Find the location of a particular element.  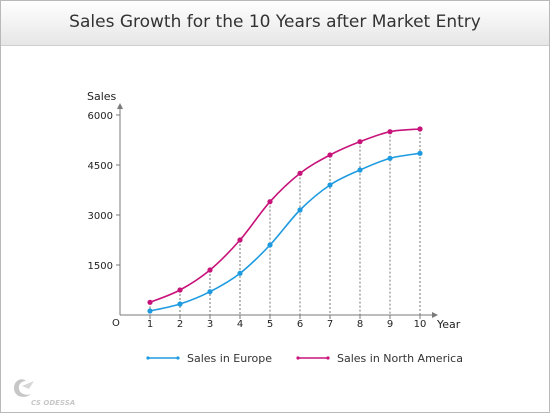

x-tick-label: 7 is located at coordinates (330, 324).